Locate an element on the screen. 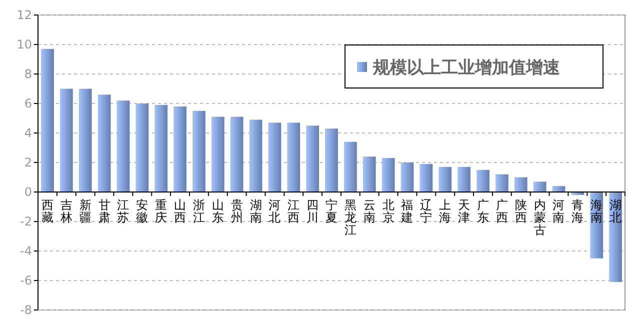  y-tick-label: 12 is located at coordinates (24, 15).